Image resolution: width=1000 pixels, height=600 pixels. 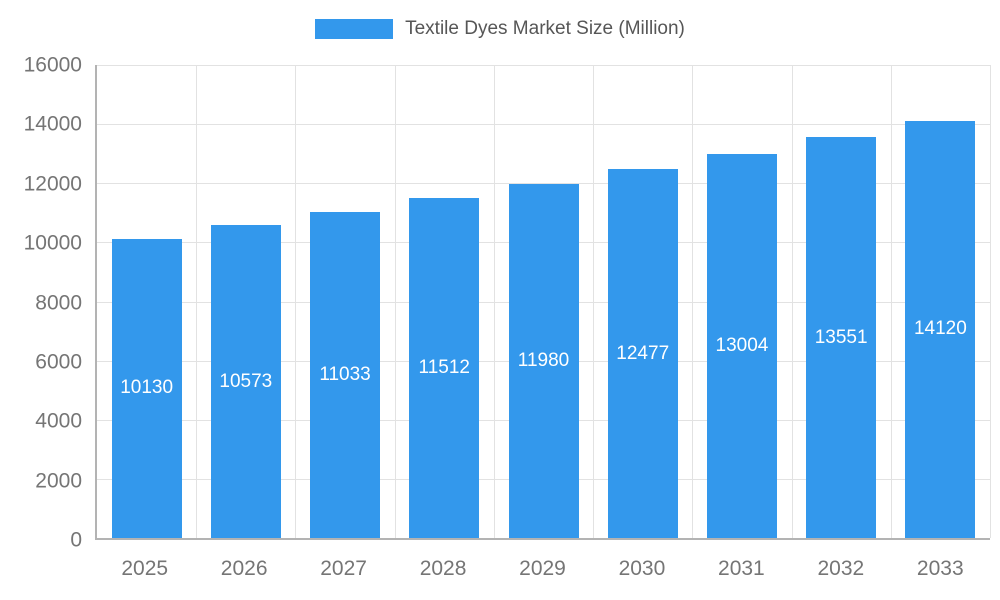 I want to click on bar-value-label: 13551, so click(x=841, y=337).